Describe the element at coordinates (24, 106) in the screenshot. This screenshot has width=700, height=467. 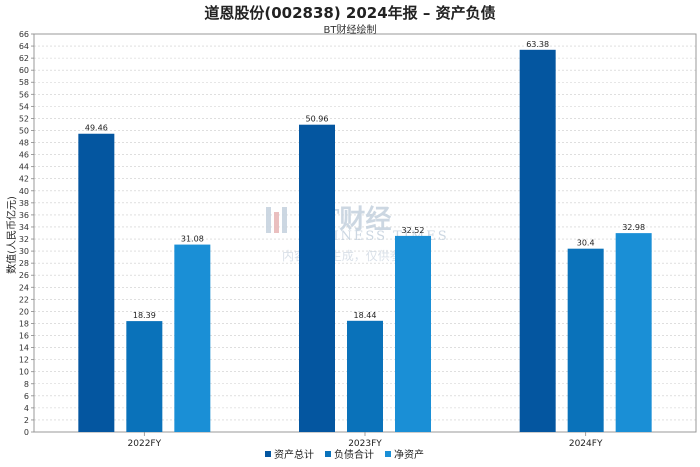
I see `y-tick-label: 54` at that location.